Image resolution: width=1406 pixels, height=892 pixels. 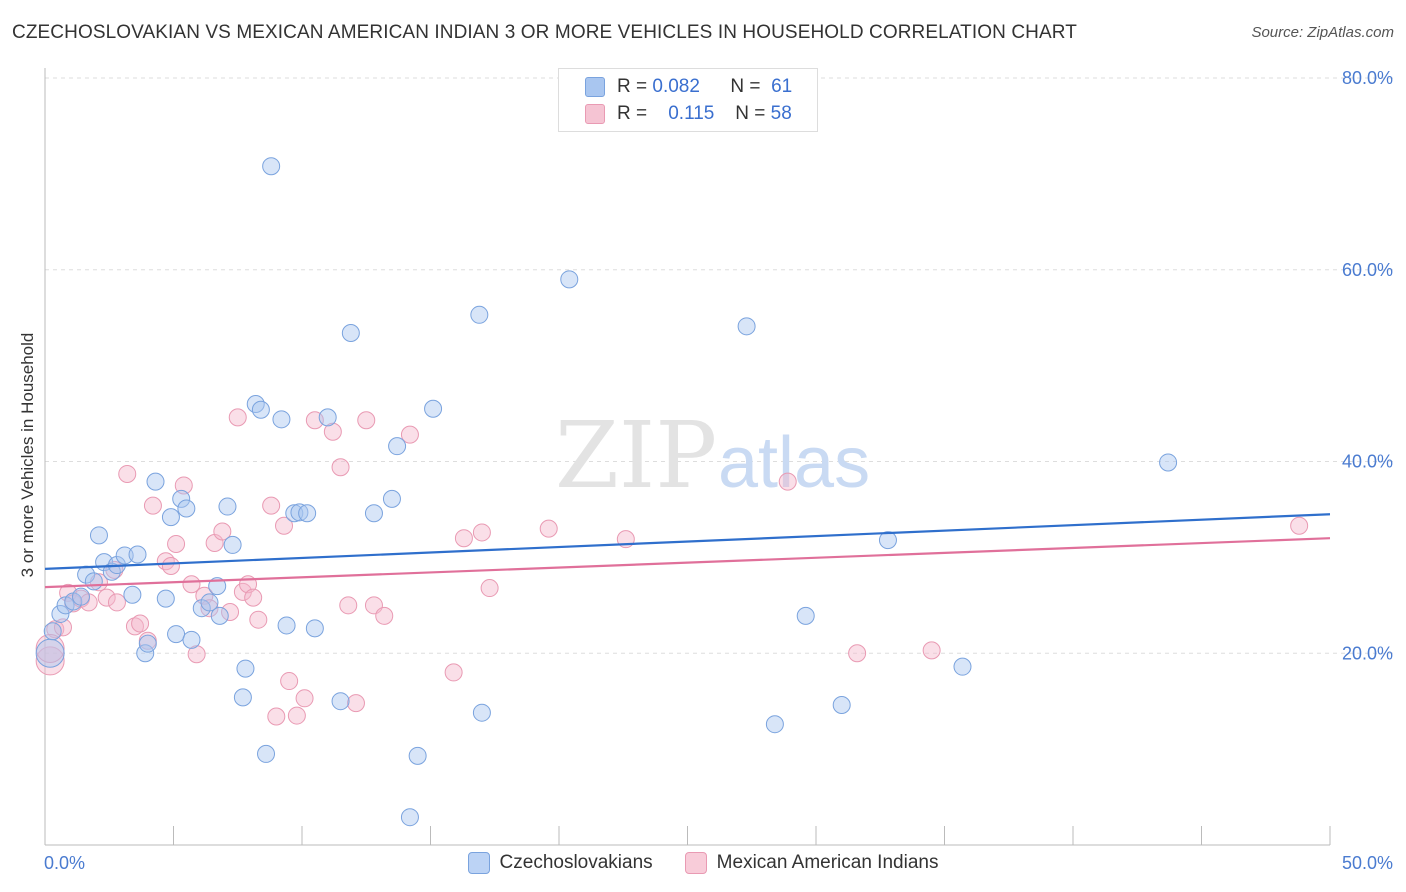 I want to click on legend-r-value: 0.082, so click(x=676, y=86).